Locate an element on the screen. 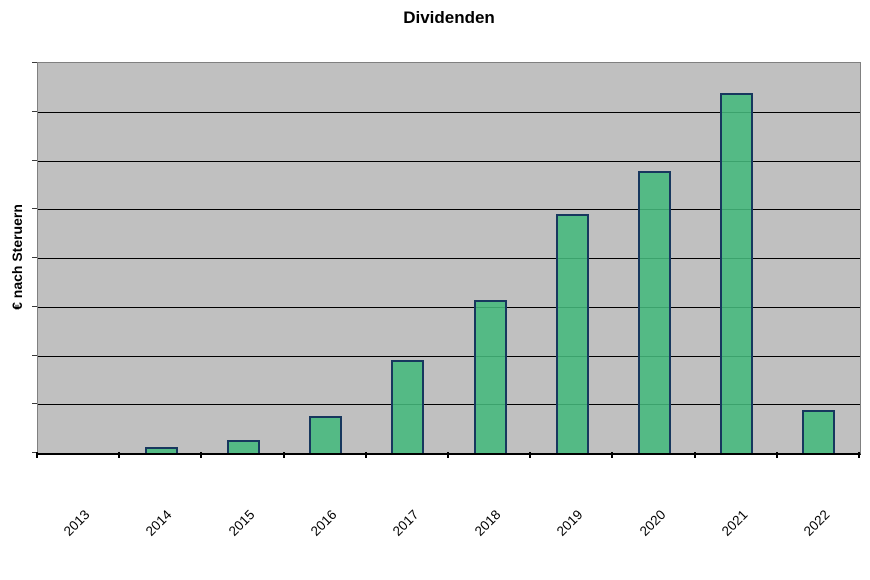 This screenshot has height=580, width=870. bar-2020 is located at coordinates (654, 312).